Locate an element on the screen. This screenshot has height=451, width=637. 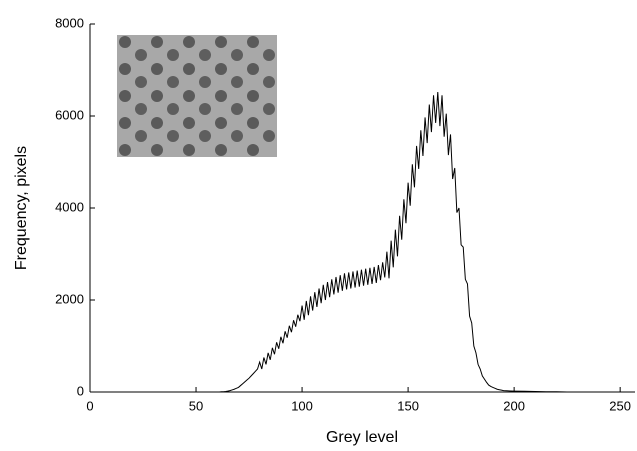
y-tick-label: 2000 is located at coordinates (69, 298).